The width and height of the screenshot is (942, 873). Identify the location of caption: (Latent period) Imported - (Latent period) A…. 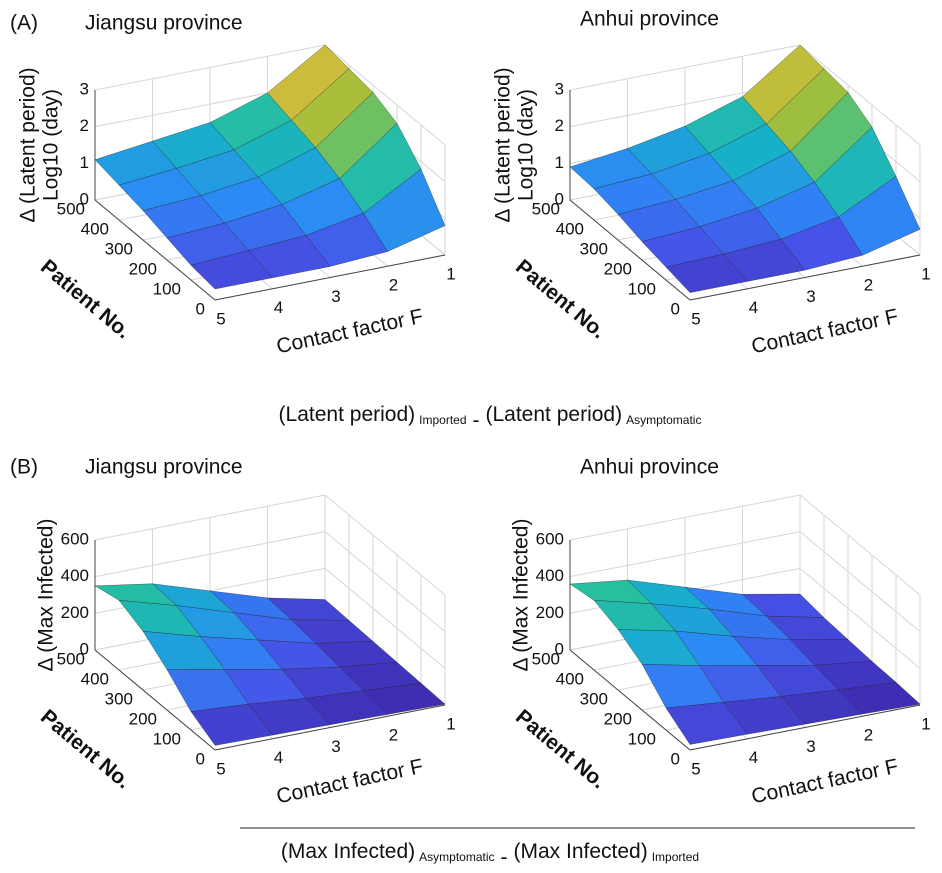
(490, 417).